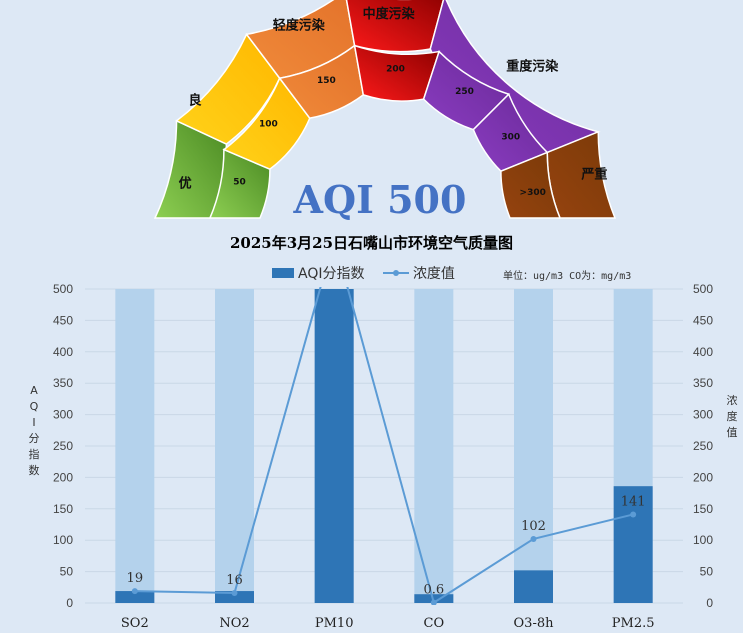 The height and width of the screenshot is (633, 743). Describe the element at coordinates (703, 540) in the screenshot. I see `y-tick-right: 100` at that location.